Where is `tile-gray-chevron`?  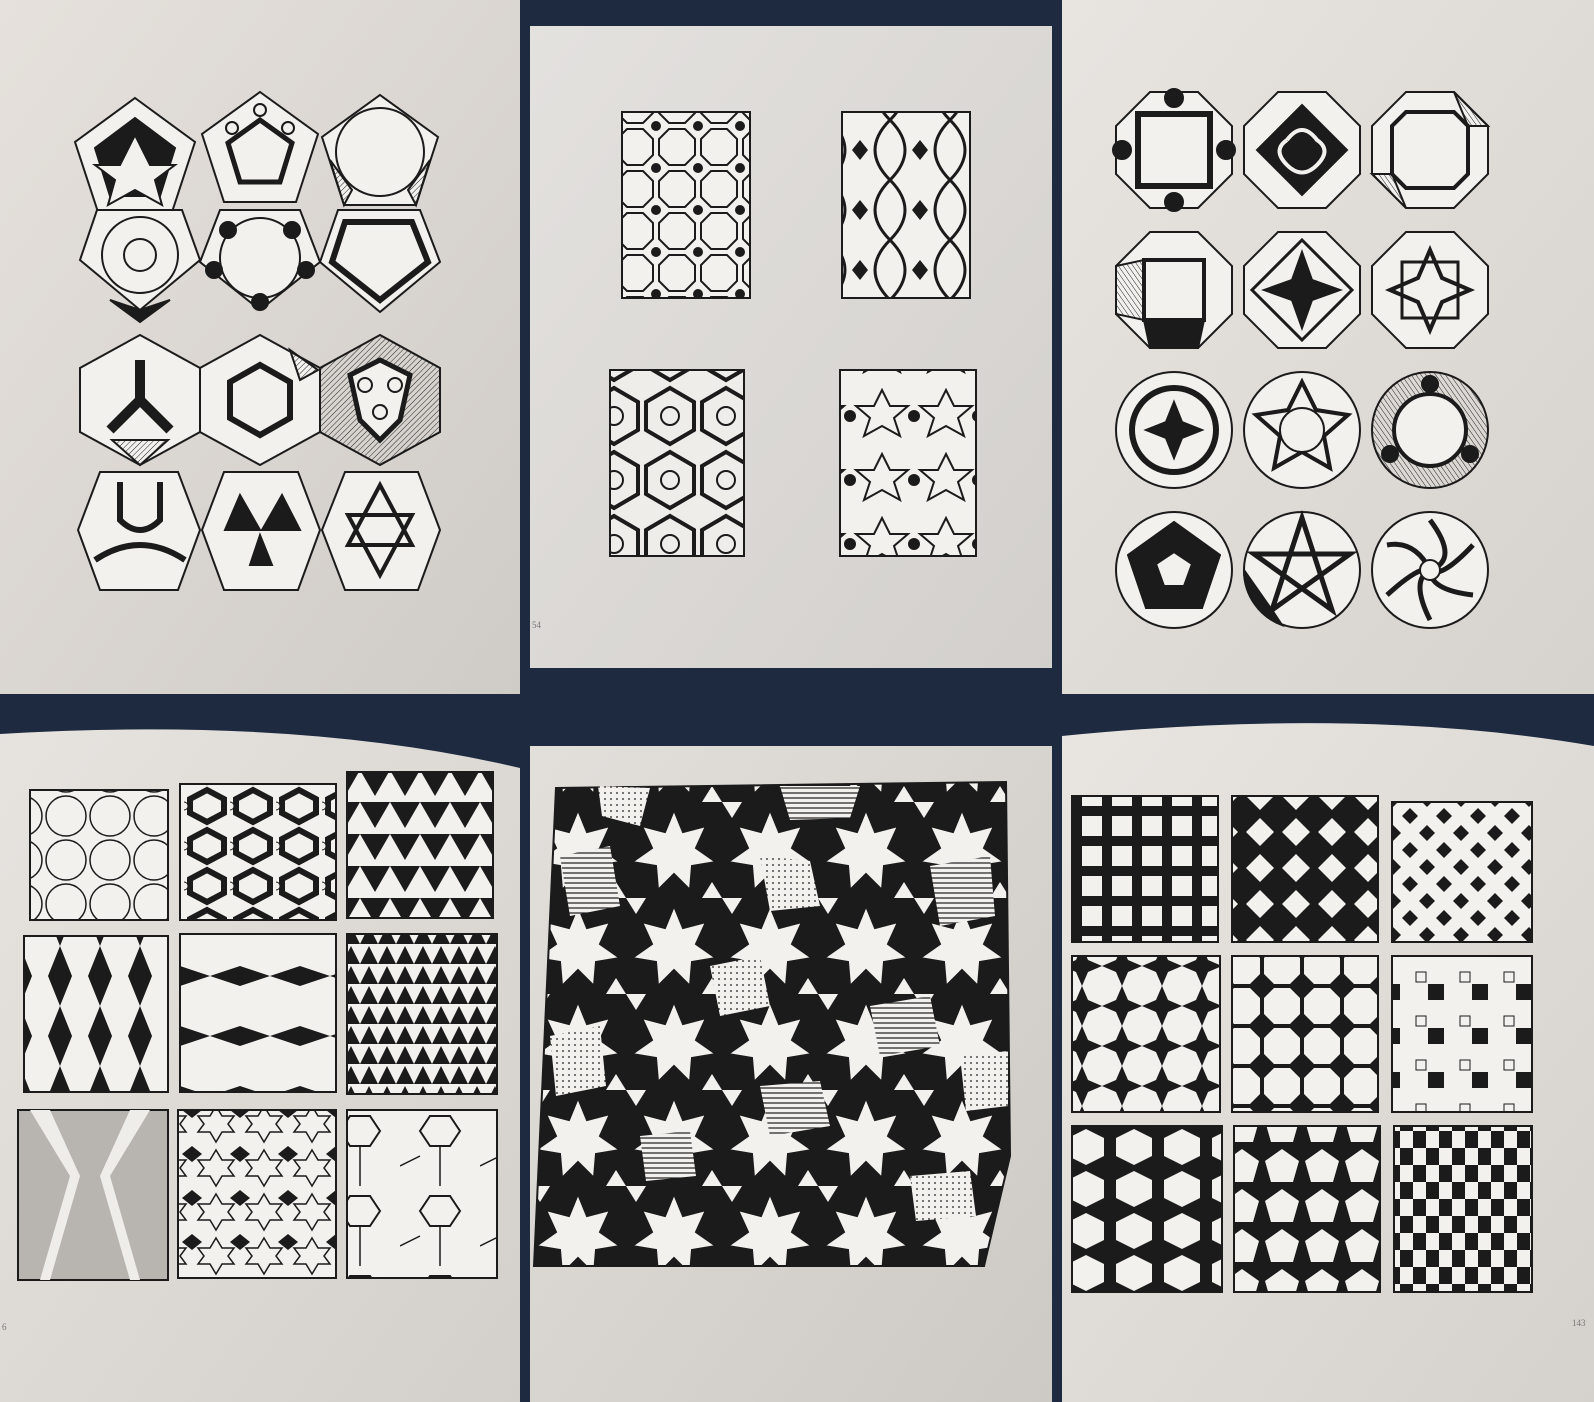 tile-gray-chevron is located at coordinates (93, 1195).